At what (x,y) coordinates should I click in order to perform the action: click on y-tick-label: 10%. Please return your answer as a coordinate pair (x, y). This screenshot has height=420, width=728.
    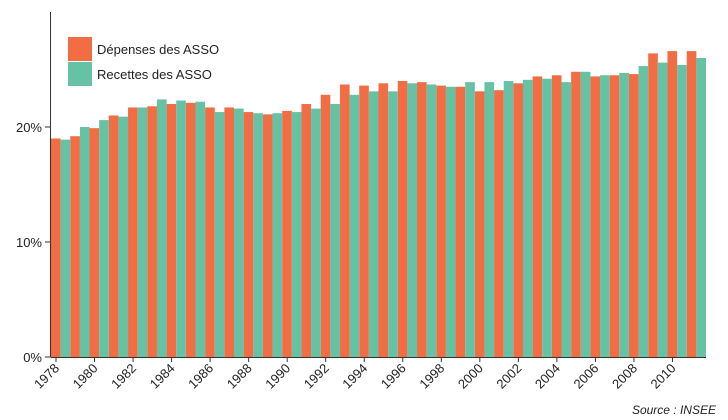
    Looking at the image, I should click on (29, 242).